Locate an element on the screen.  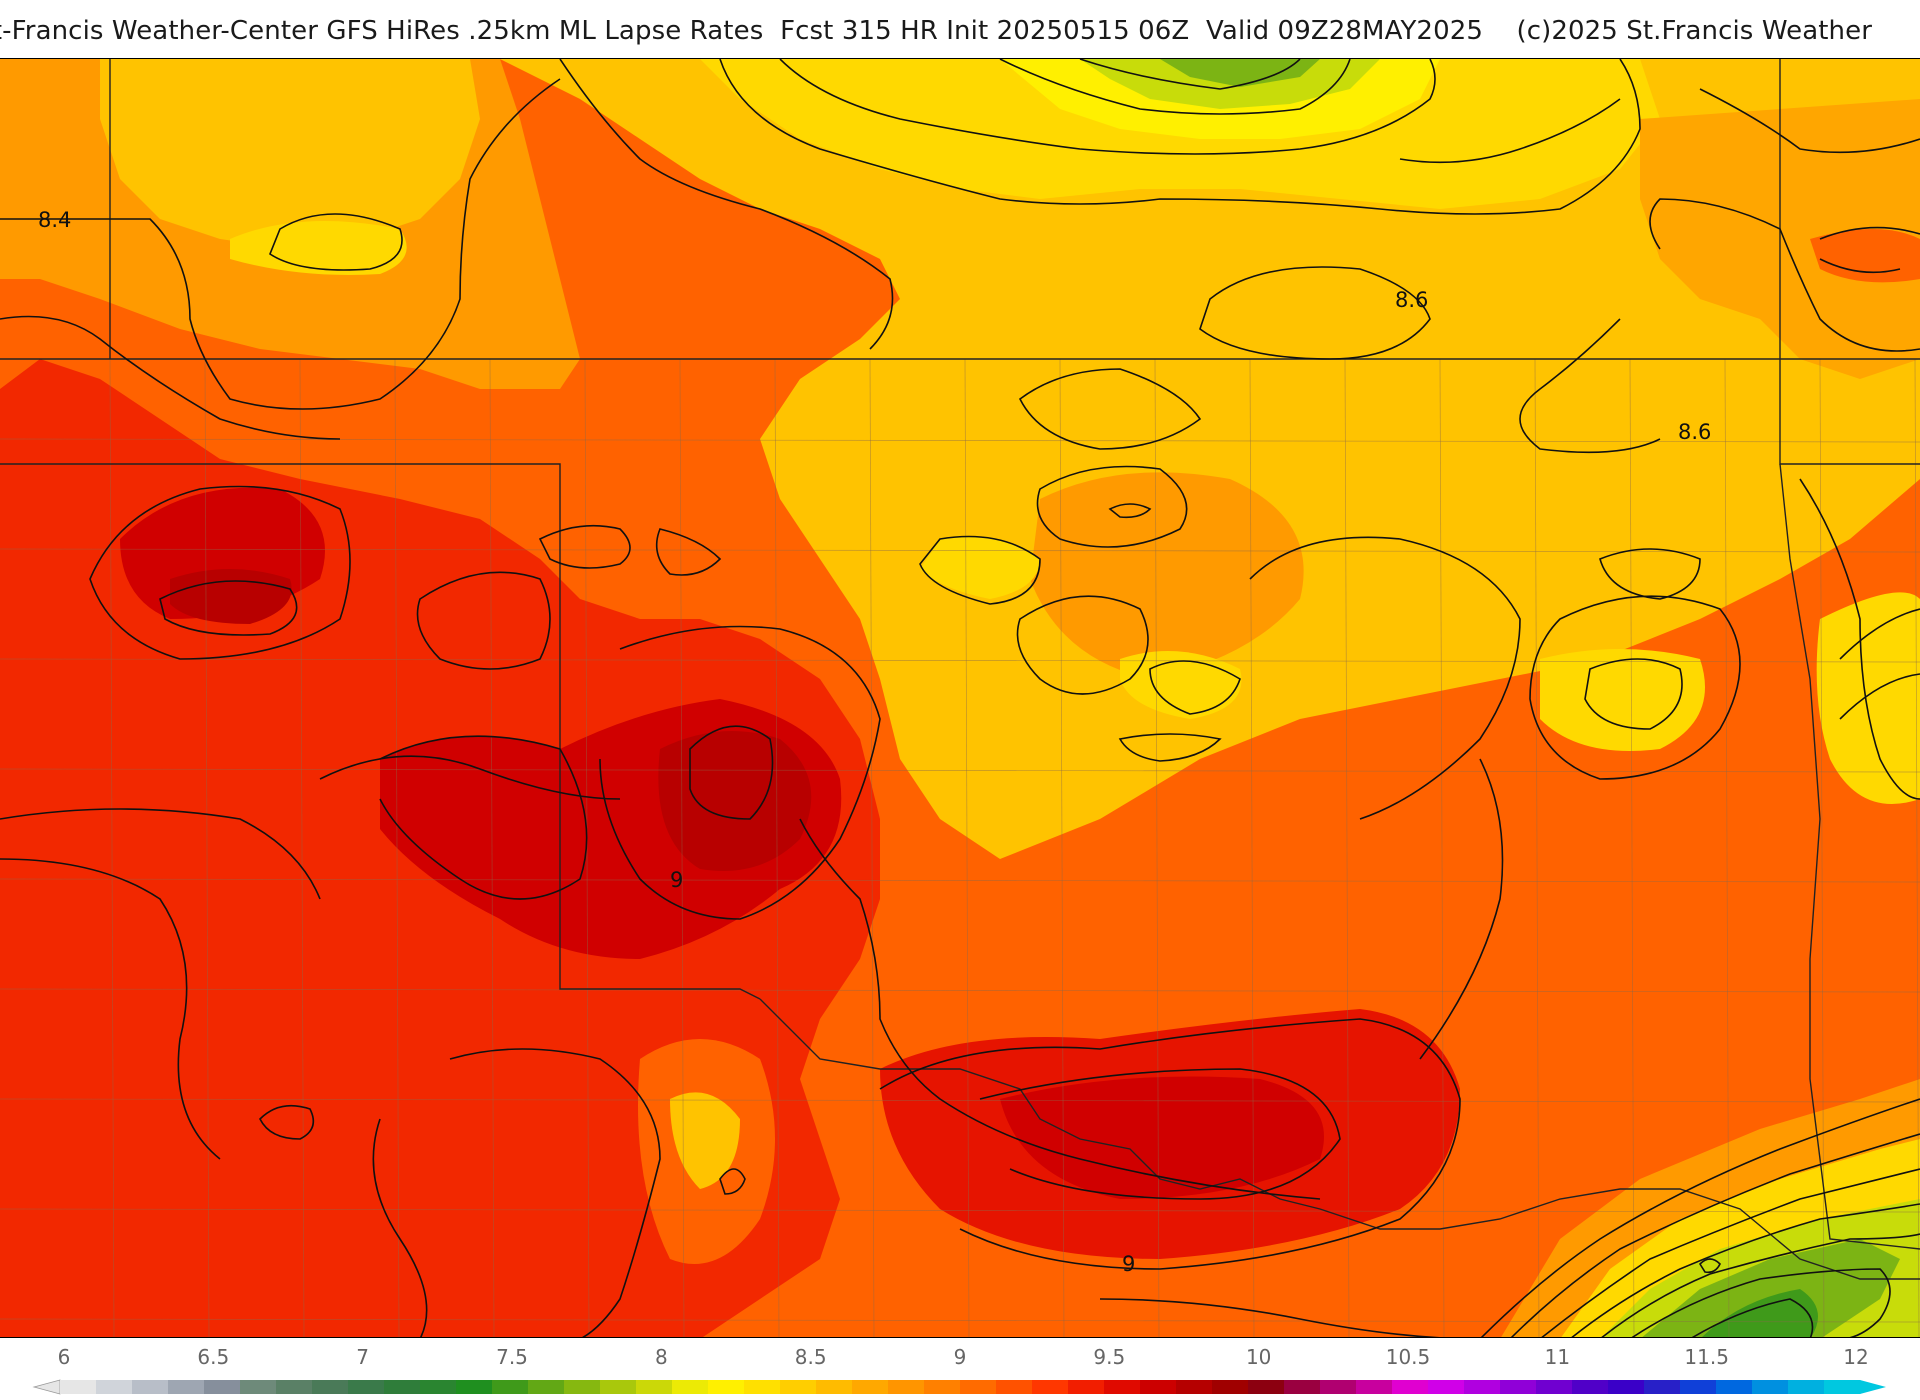
legend-tick-labels: 6 6.5 7 7.5 8 8.5 9 9.5 10 10.5 11 11.5 12 is located at coordinates (963, 1357).